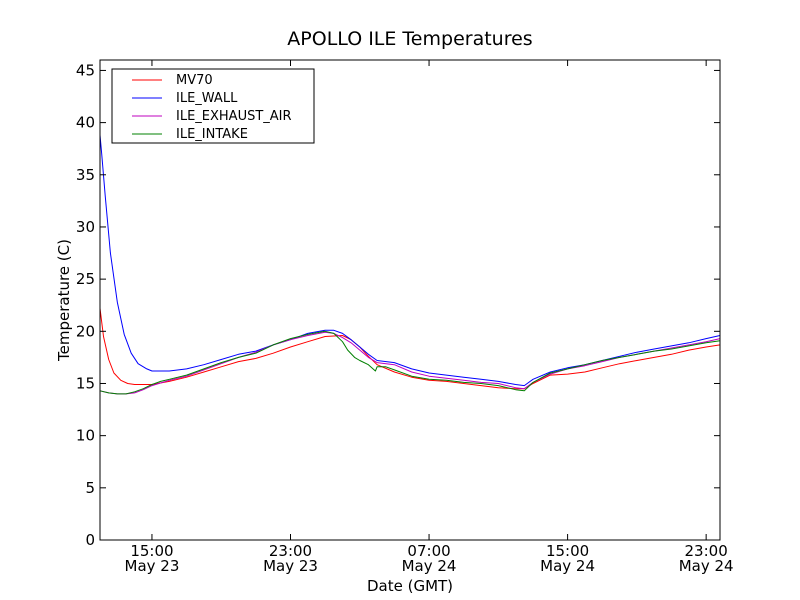 This screenshot has width=800, height=600. Describe the element at coordinates (410, 586) in the screenshot. I see `x-axis-label: Date (GMT)` at that location.